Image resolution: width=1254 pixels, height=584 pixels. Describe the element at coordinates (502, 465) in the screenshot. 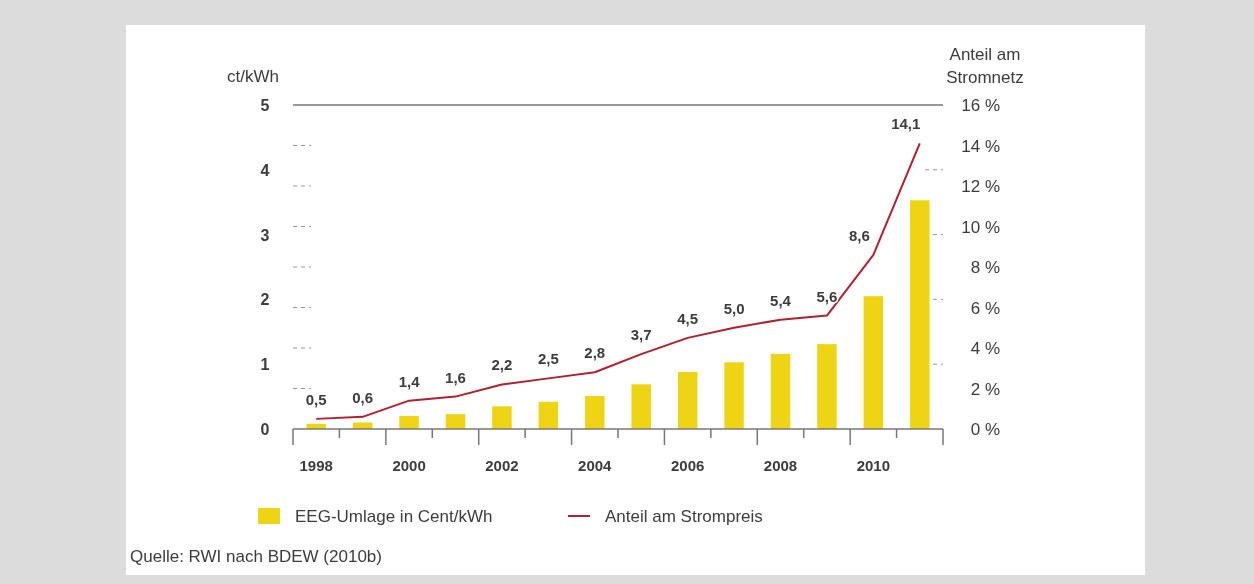

I see `x-tick-label: 2002` at that location.